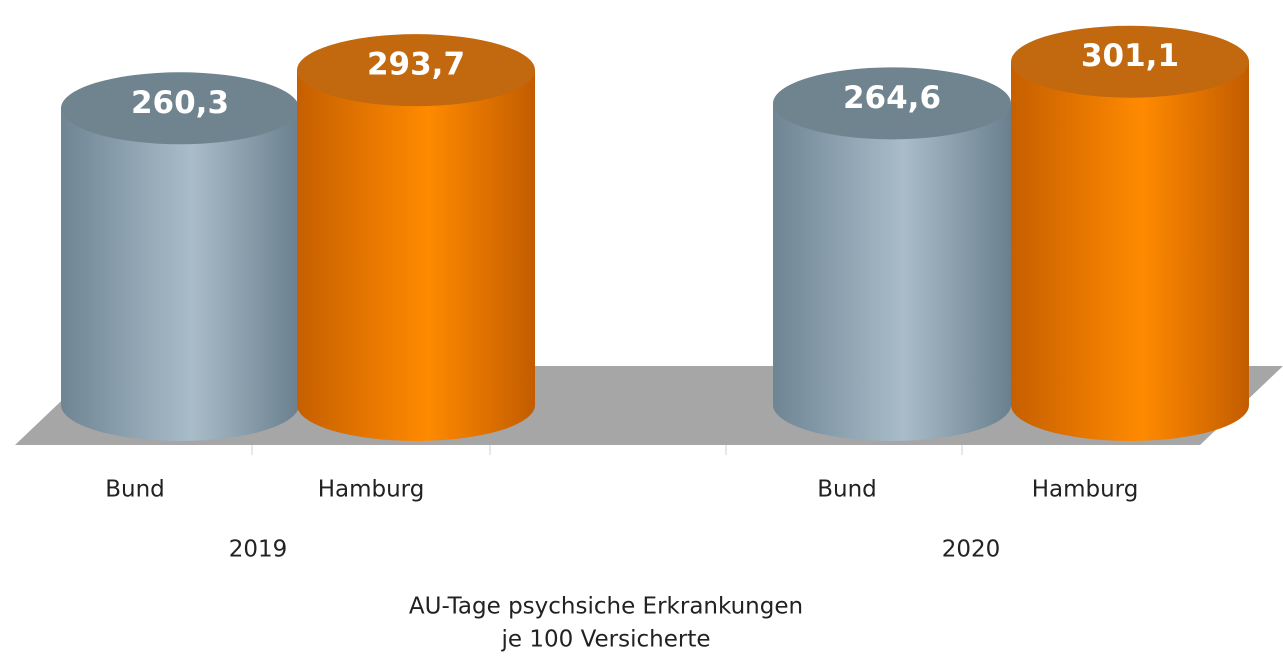 This screenshot has height=665, width=1283. Describe the element at coordinates (606, 640) in the screenshot. I see `x-axis-title: je 100 Versicherte` at that location.